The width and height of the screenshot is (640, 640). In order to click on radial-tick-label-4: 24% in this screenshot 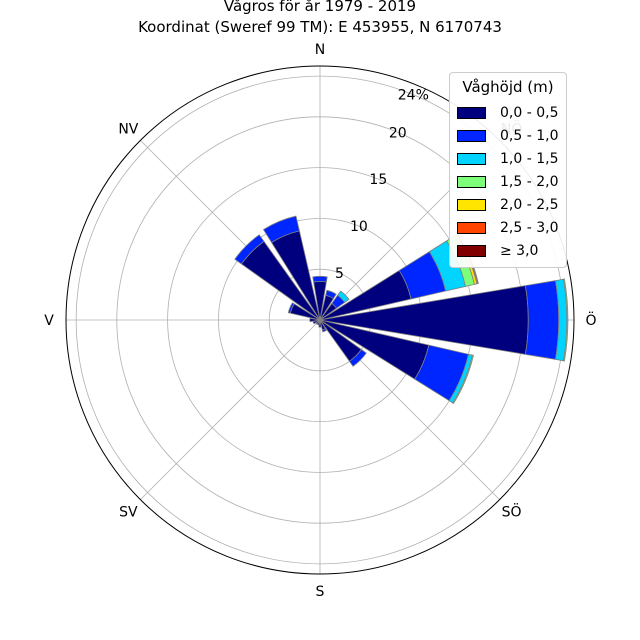, I will do `click(413, 96)`.